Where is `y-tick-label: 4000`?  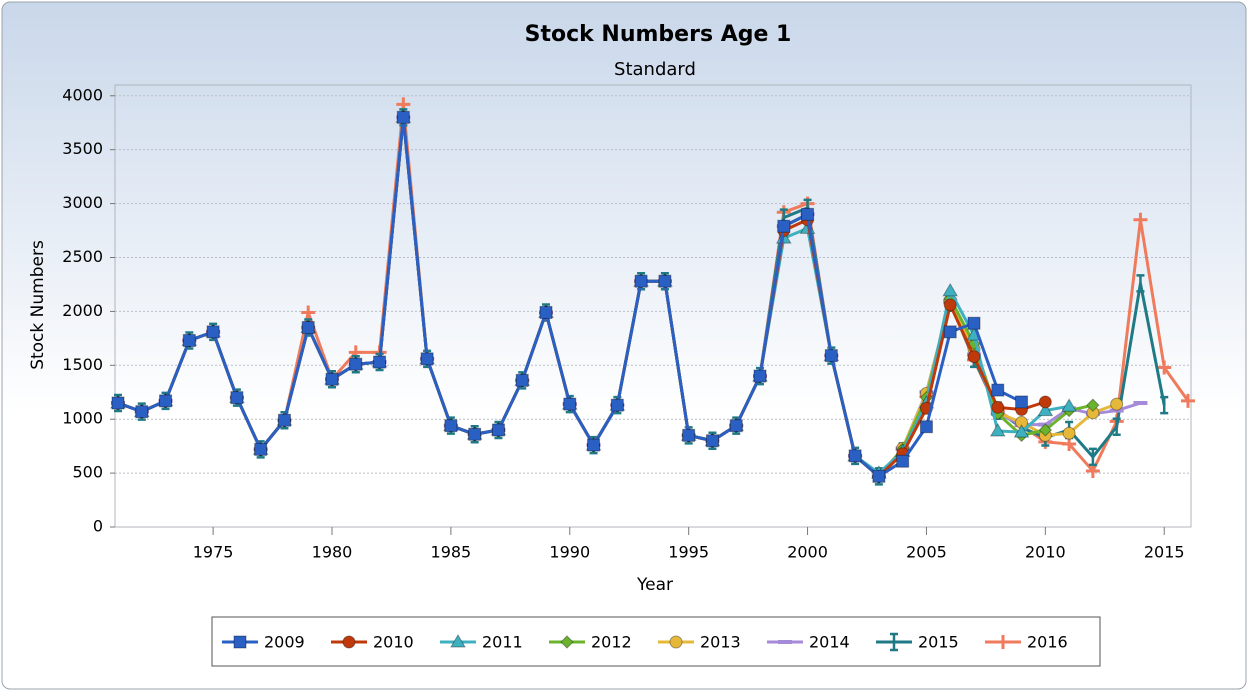 y-tick-label: 4000 is located at coordinates (82, 94).